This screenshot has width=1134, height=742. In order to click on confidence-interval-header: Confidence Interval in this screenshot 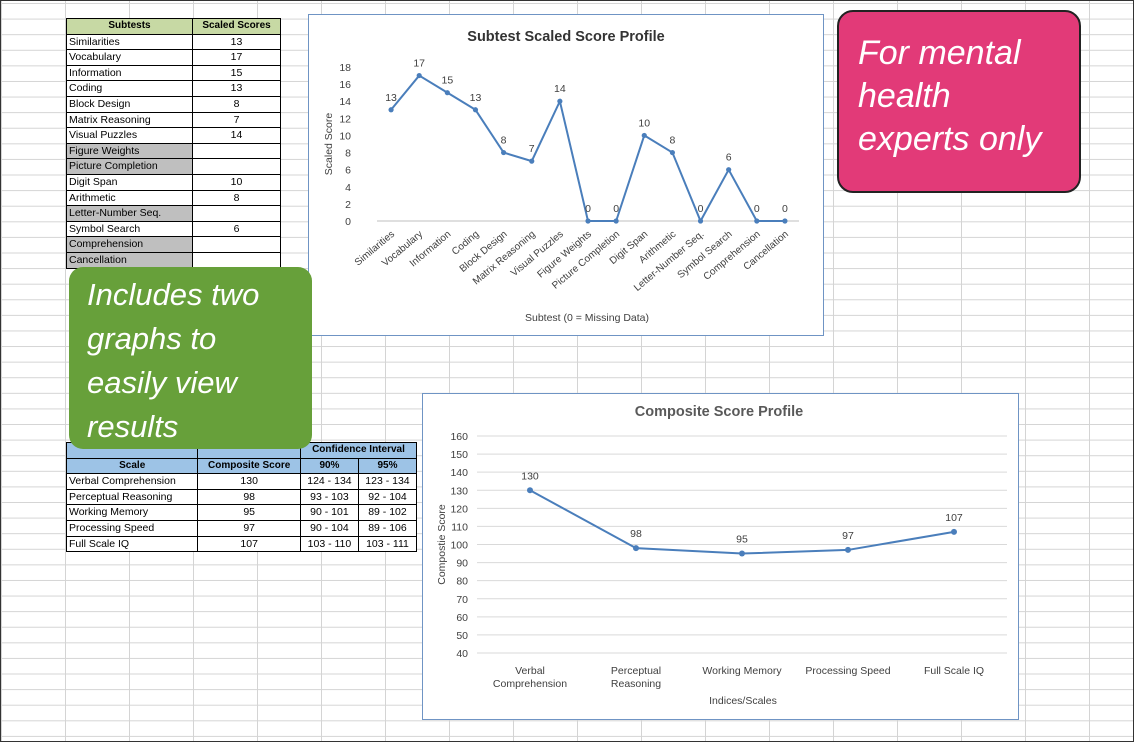, I will do `click(358, 450)`.